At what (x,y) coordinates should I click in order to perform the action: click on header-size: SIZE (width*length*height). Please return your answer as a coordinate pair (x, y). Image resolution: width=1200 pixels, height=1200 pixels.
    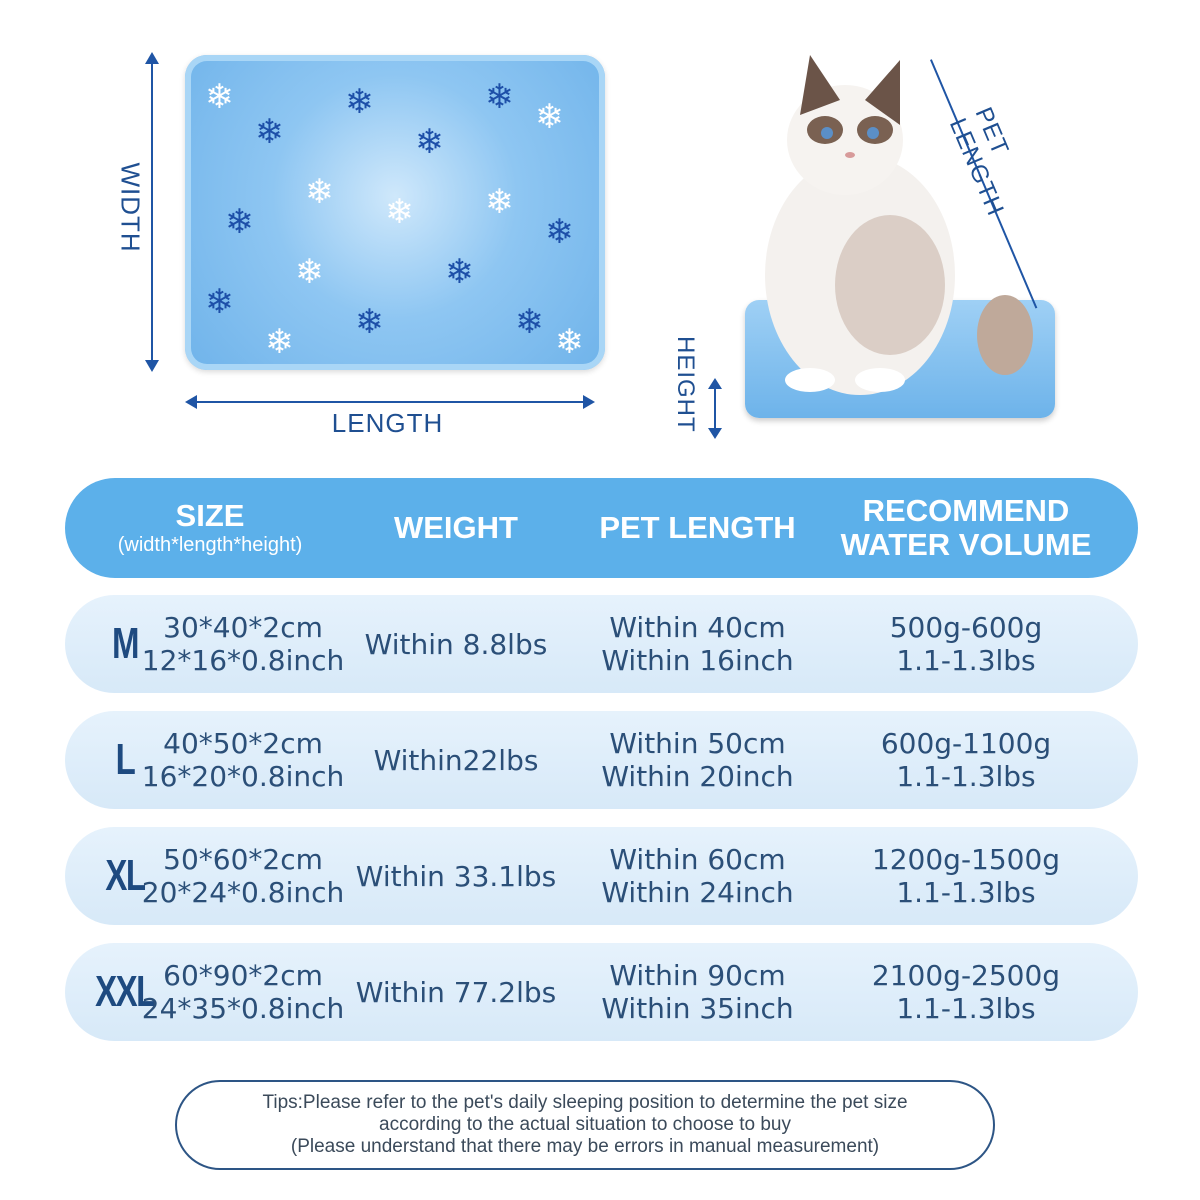
    Looking at the image, I should click on (210, 528).